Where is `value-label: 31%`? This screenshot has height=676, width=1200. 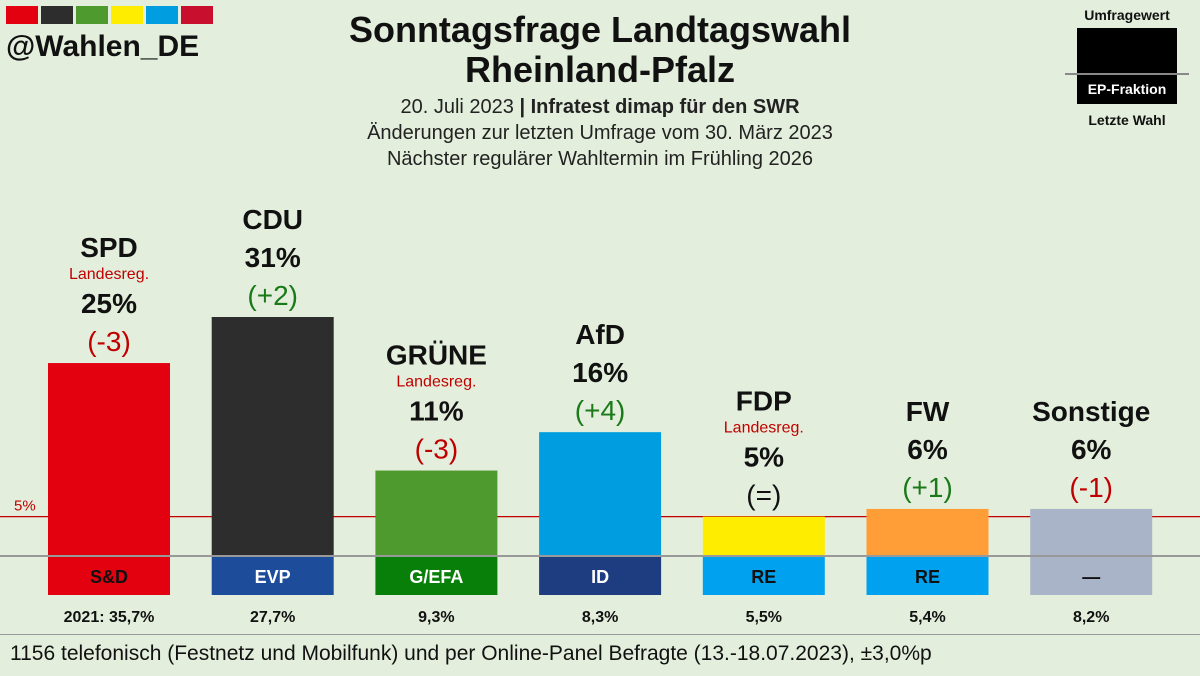 value-label: 31% is located at coordinates (273, 257).